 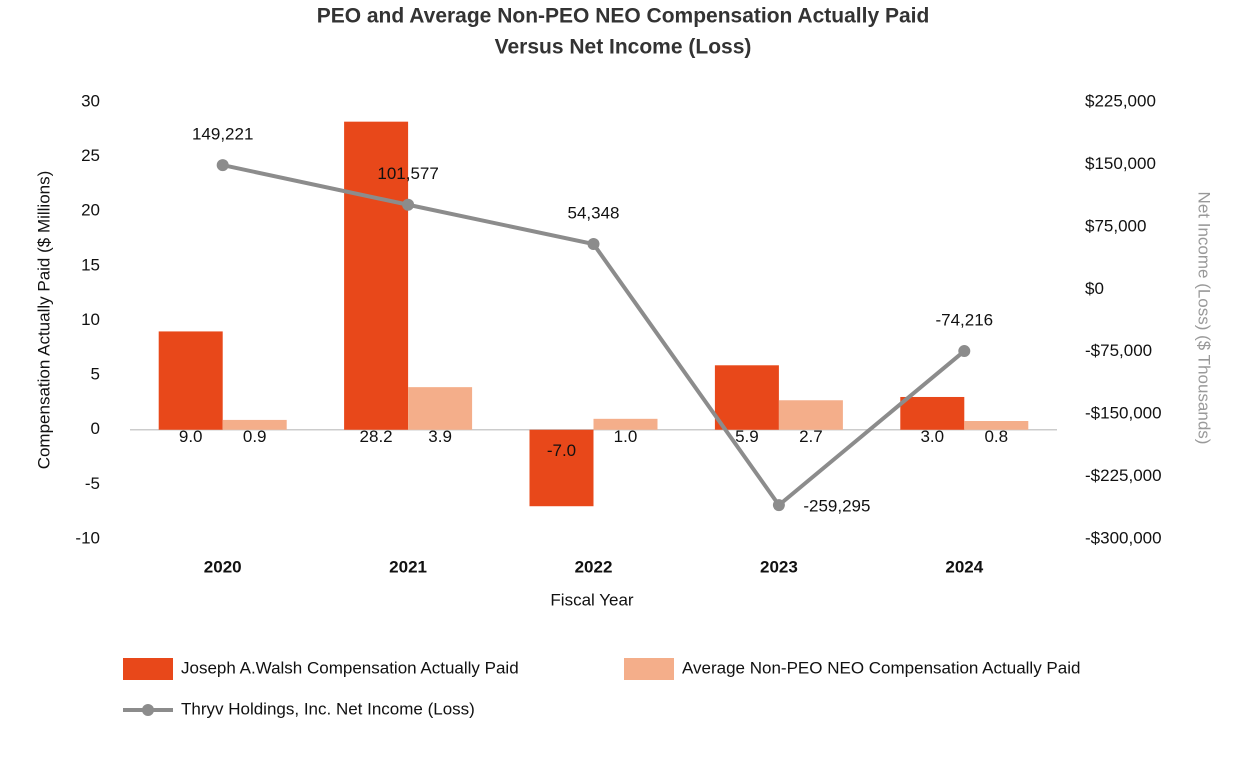 I want to click on y-tick-label: 10, so click(x=90, y=319).